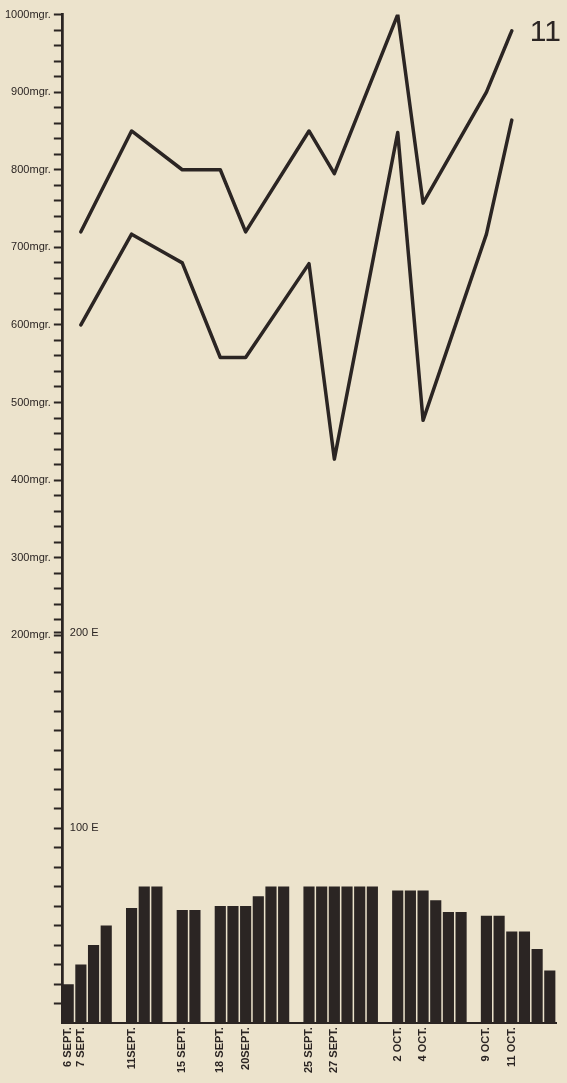  Describe the element at coordinates (84, 632) in the screenshot. I see `y2-tick-label: 200 E` at that location.